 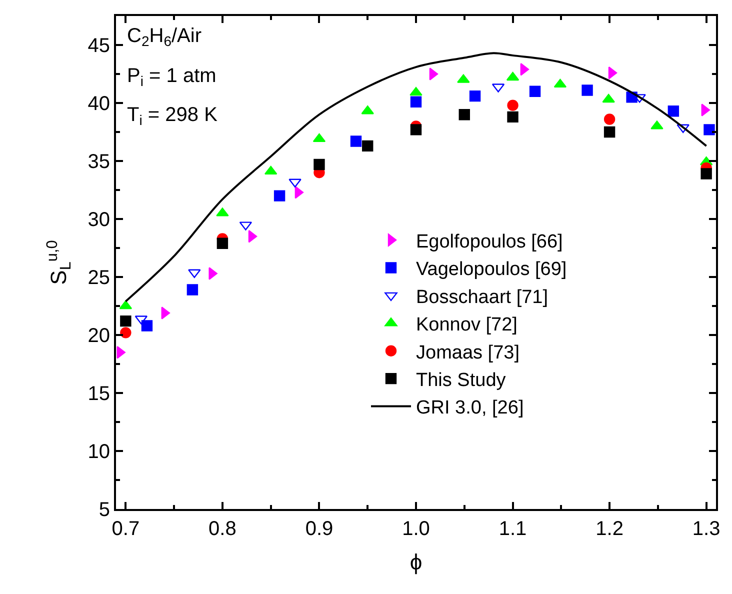 I want to click on legend-label: Egolfopoulos [66], so click(x=489, y=241).